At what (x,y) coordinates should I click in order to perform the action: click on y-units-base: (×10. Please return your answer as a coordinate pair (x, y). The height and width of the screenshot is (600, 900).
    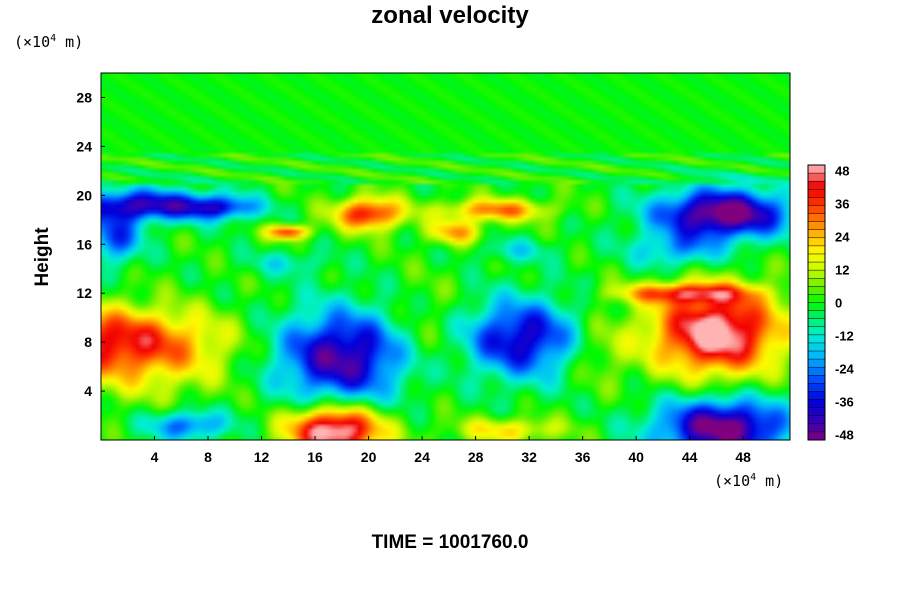
    Looking at the image, I should click on (32, 42).